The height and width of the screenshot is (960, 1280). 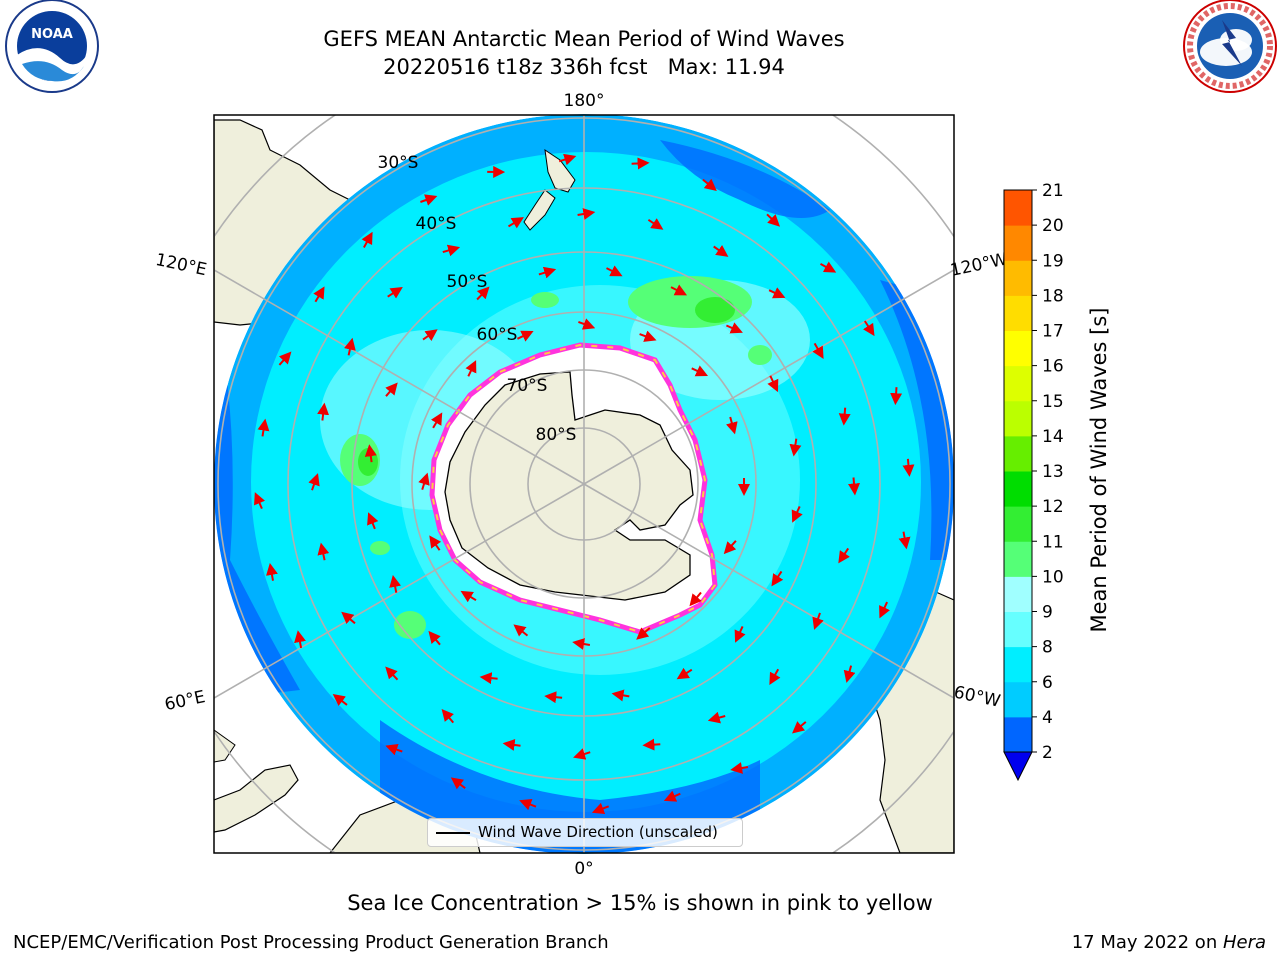 I want to click on colorbar-tick-label: 14, so click(x=1053, y=437).